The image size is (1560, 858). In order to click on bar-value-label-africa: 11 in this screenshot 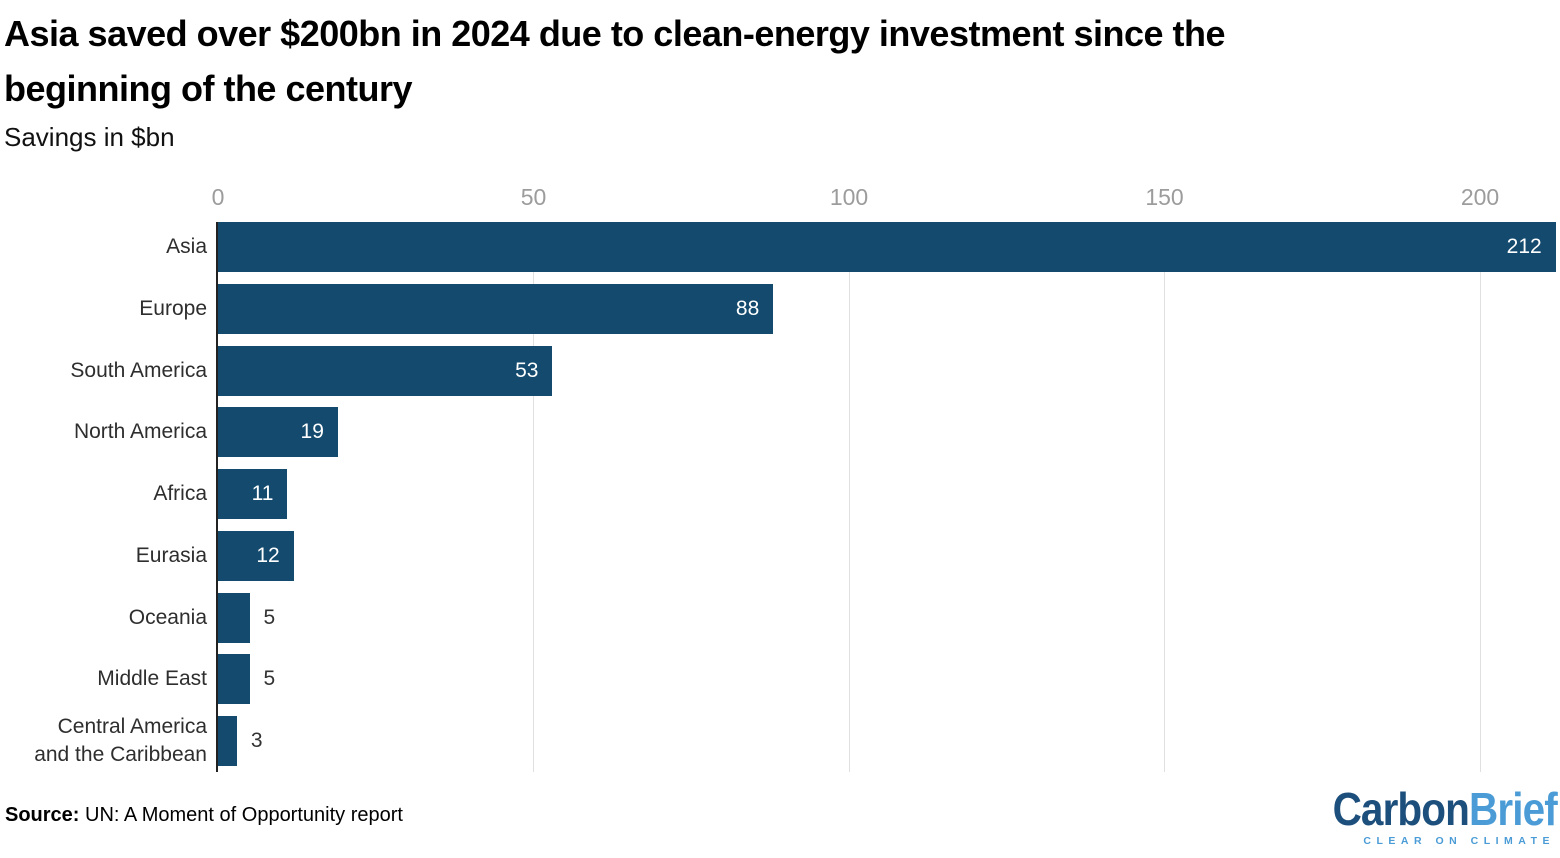, I will do `click(262, 493)`.